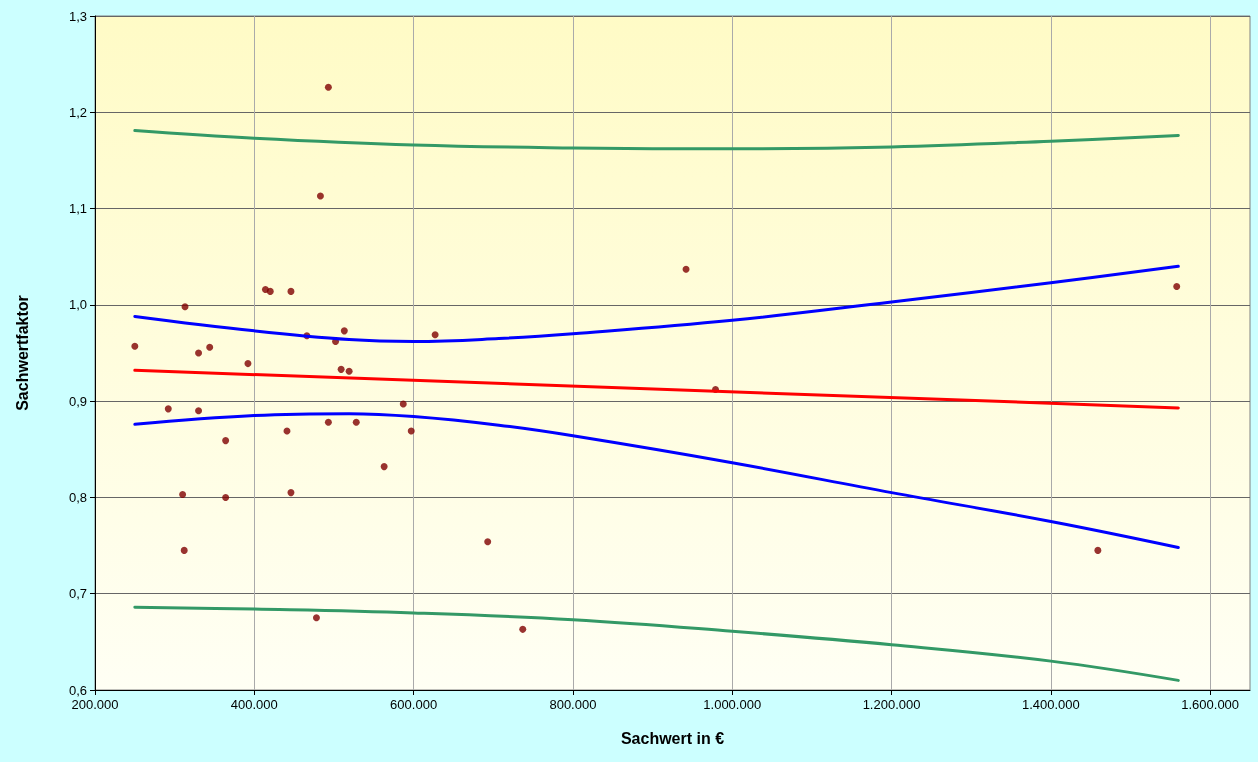  What do you see at coordinates (95, 704) in the screenshot?
I see `x-tick-label: 200.000` at bounding box center [95, 704].